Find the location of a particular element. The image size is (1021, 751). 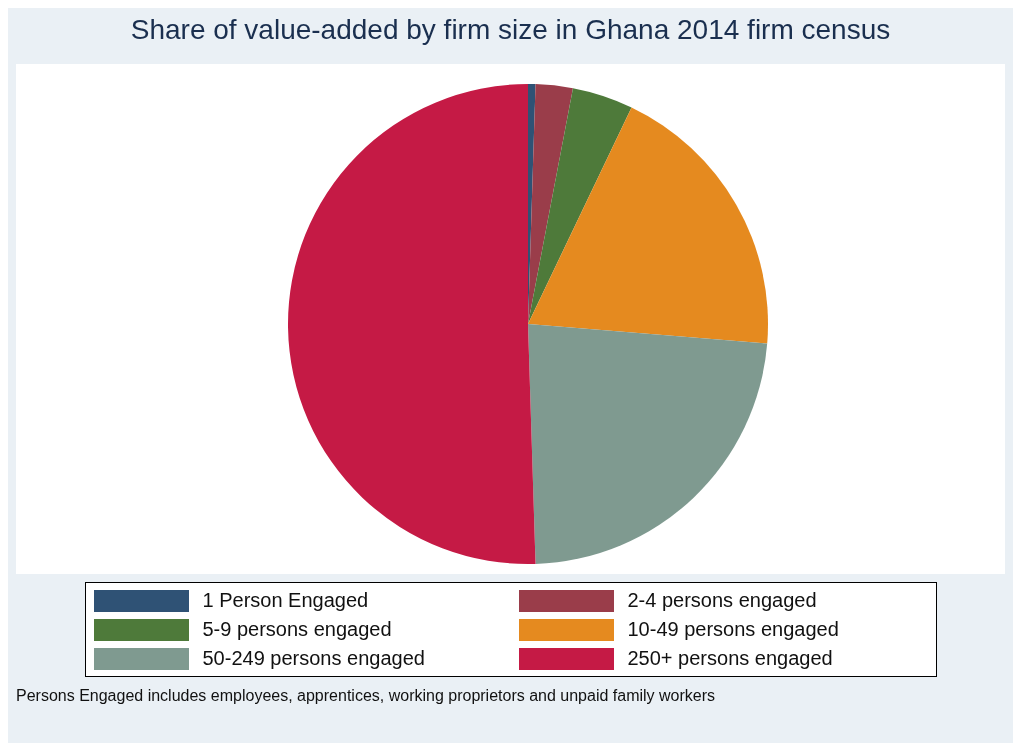

legend-label: 2-4 persons engaged is located at coordinates (722, 600).